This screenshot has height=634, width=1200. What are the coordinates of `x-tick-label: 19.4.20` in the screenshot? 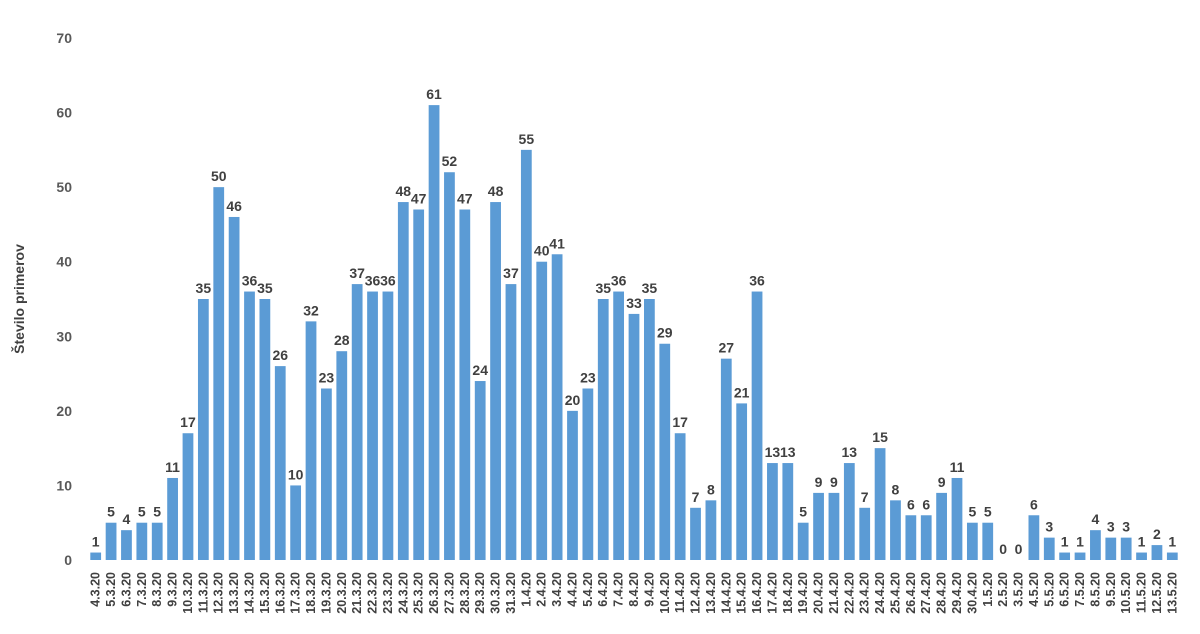 It's located at (803, 593).